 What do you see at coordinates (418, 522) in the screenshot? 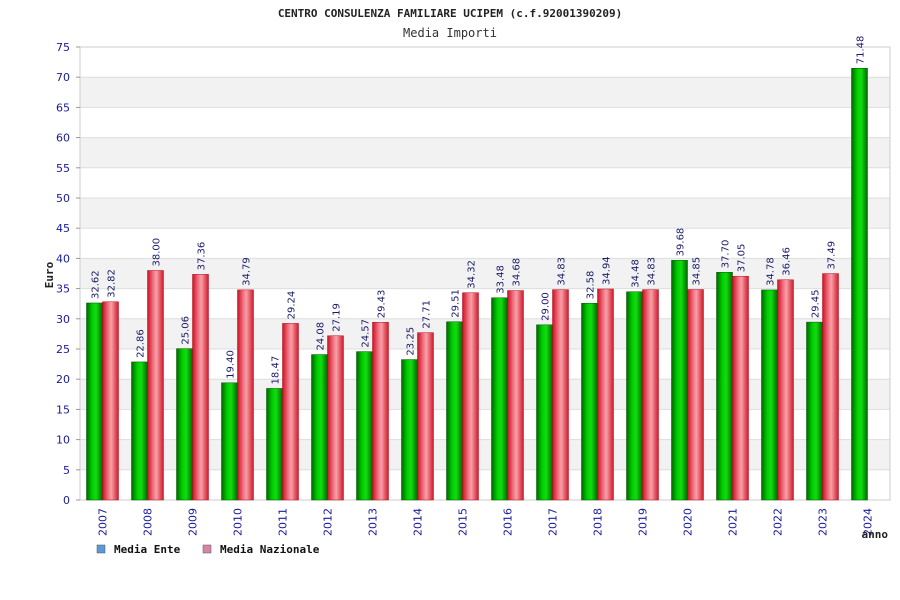
I see `x-tick-label: 2014` at bounding box center [418, 522].